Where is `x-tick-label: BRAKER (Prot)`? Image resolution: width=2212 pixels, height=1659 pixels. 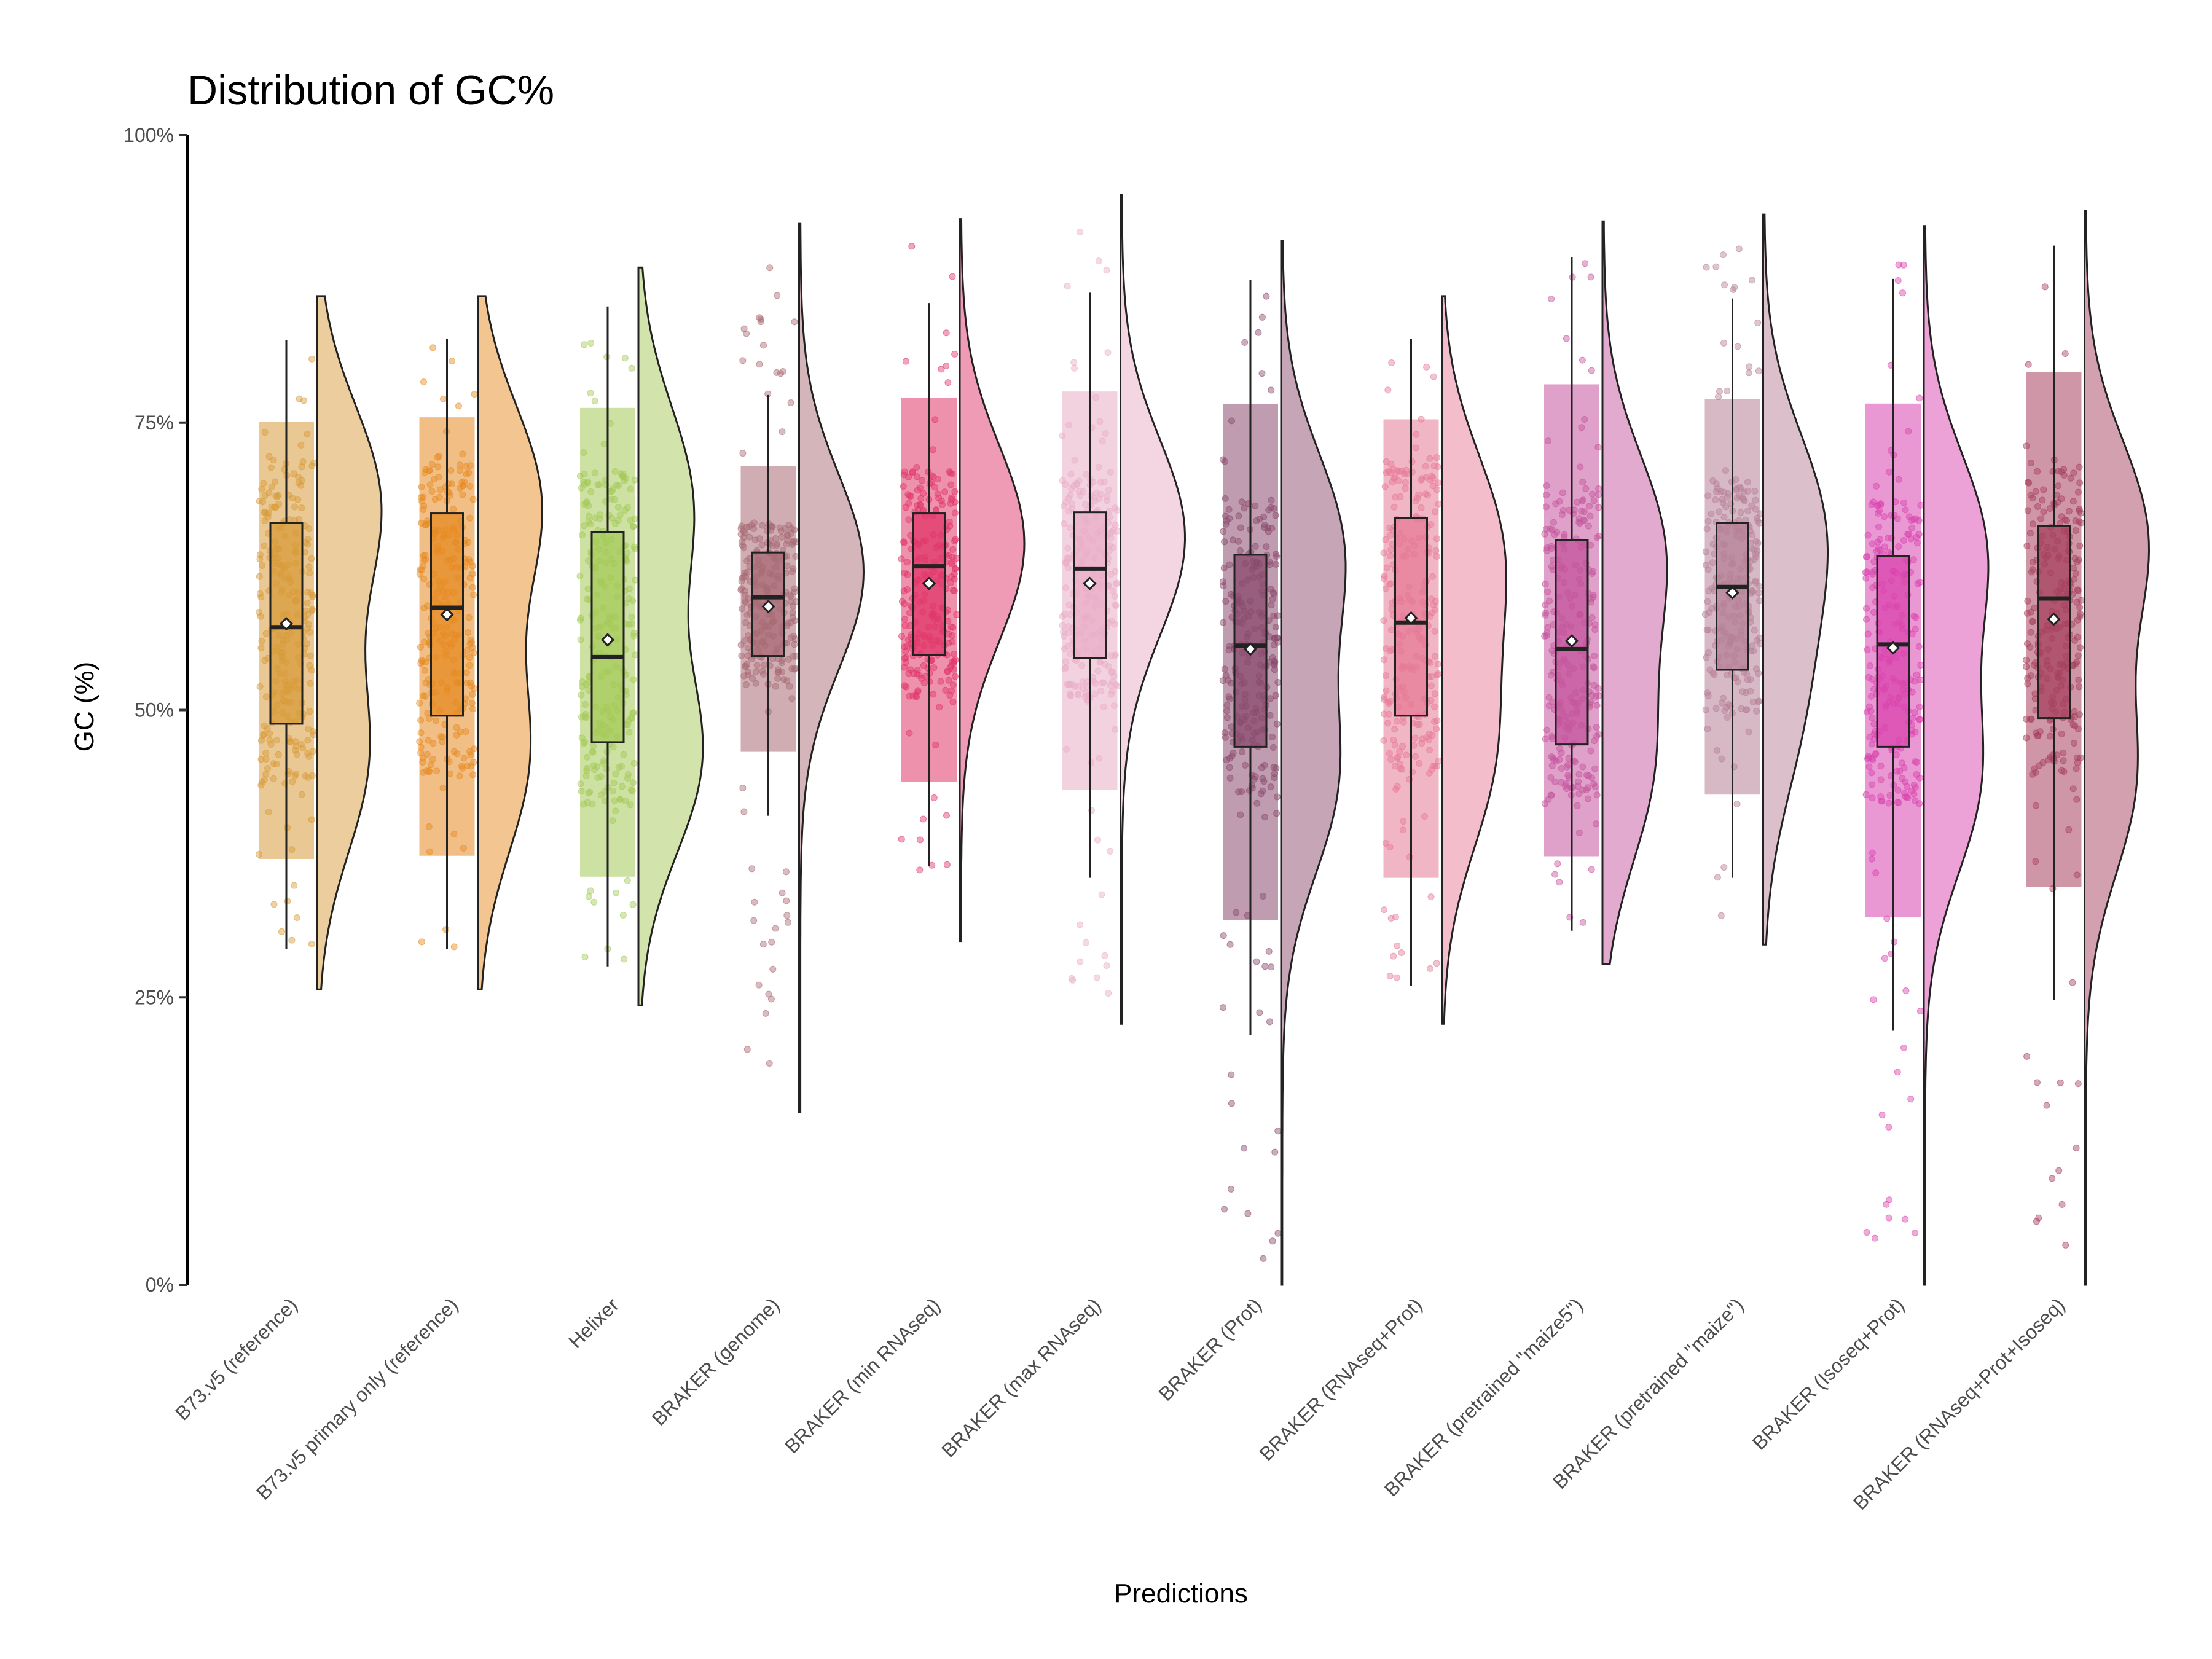 x-tick-label: BRAKER (Prot) is located at coordinates (1210, 1349).